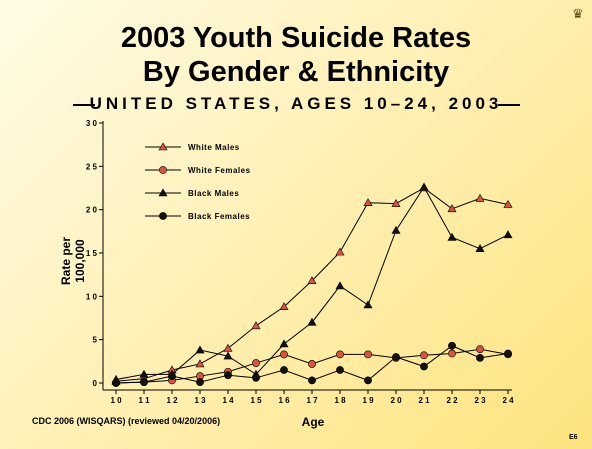 The width and height of the screenshot is (592, 449). I want to click on x-tick-label: 2 0, so click(396, 400).